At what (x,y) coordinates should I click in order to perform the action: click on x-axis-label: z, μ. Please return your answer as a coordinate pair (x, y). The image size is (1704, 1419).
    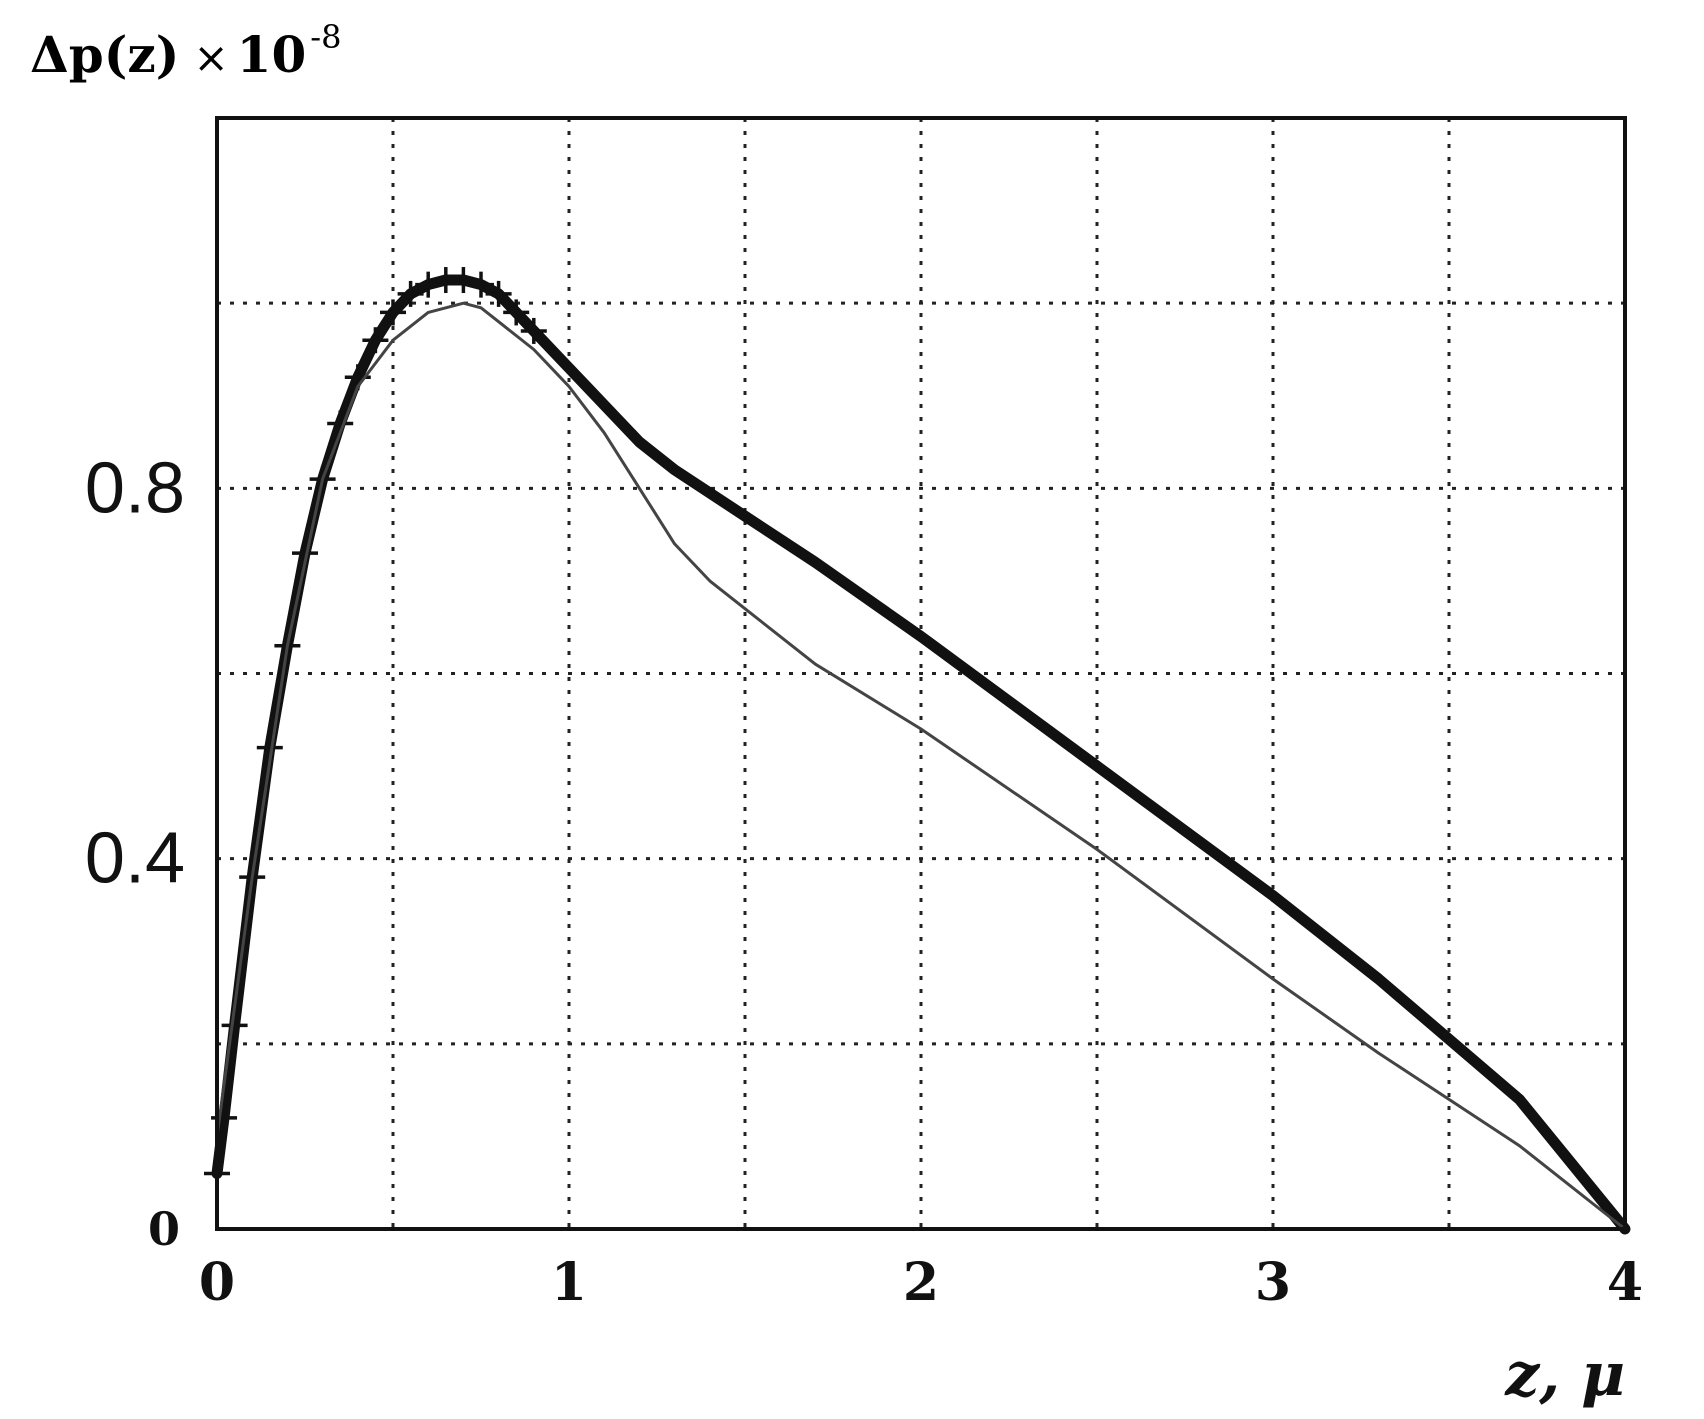
    Looking at the image, I should click on (1564, 1375).